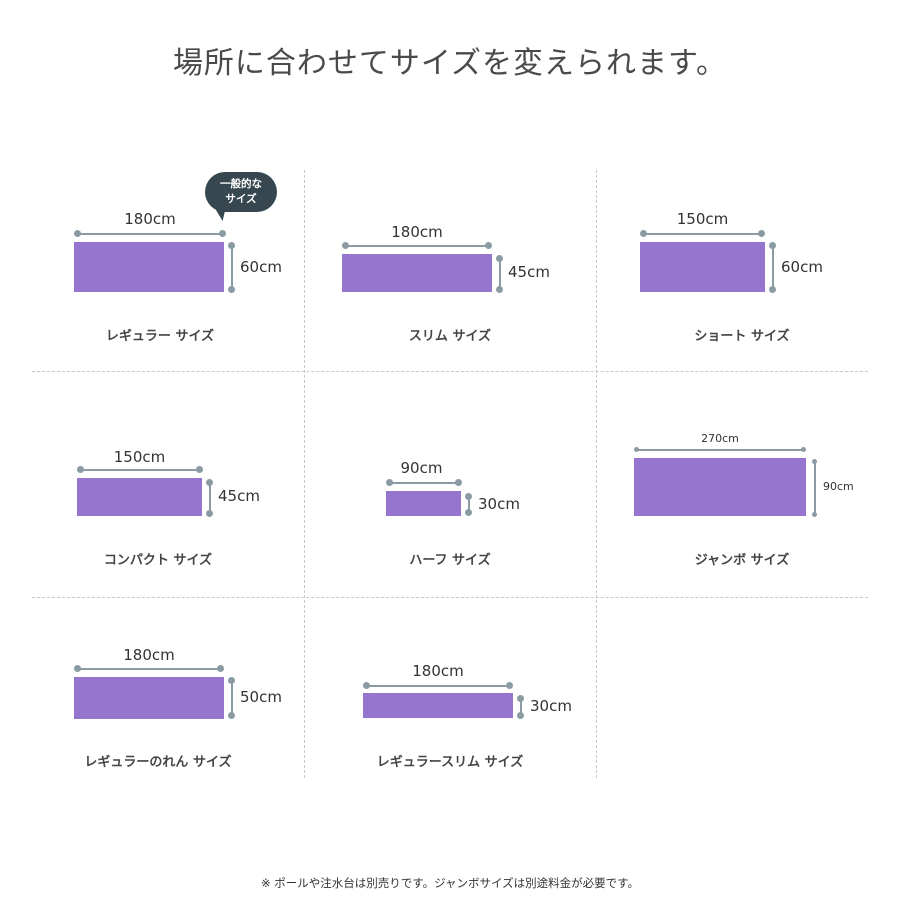 Image resolution: width=900 pixels, height=900 pixels. Describe the element at coordinates (261, 697) in the screenshot. I see `height-label: 50cm` at that location.